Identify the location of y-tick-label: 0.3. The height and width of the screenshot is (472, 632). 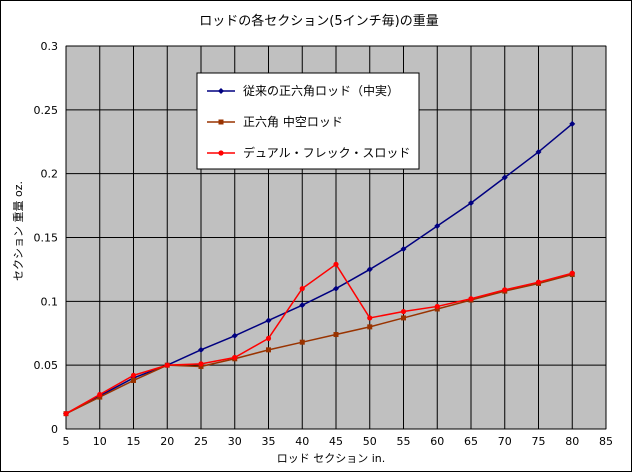
(50, 46).